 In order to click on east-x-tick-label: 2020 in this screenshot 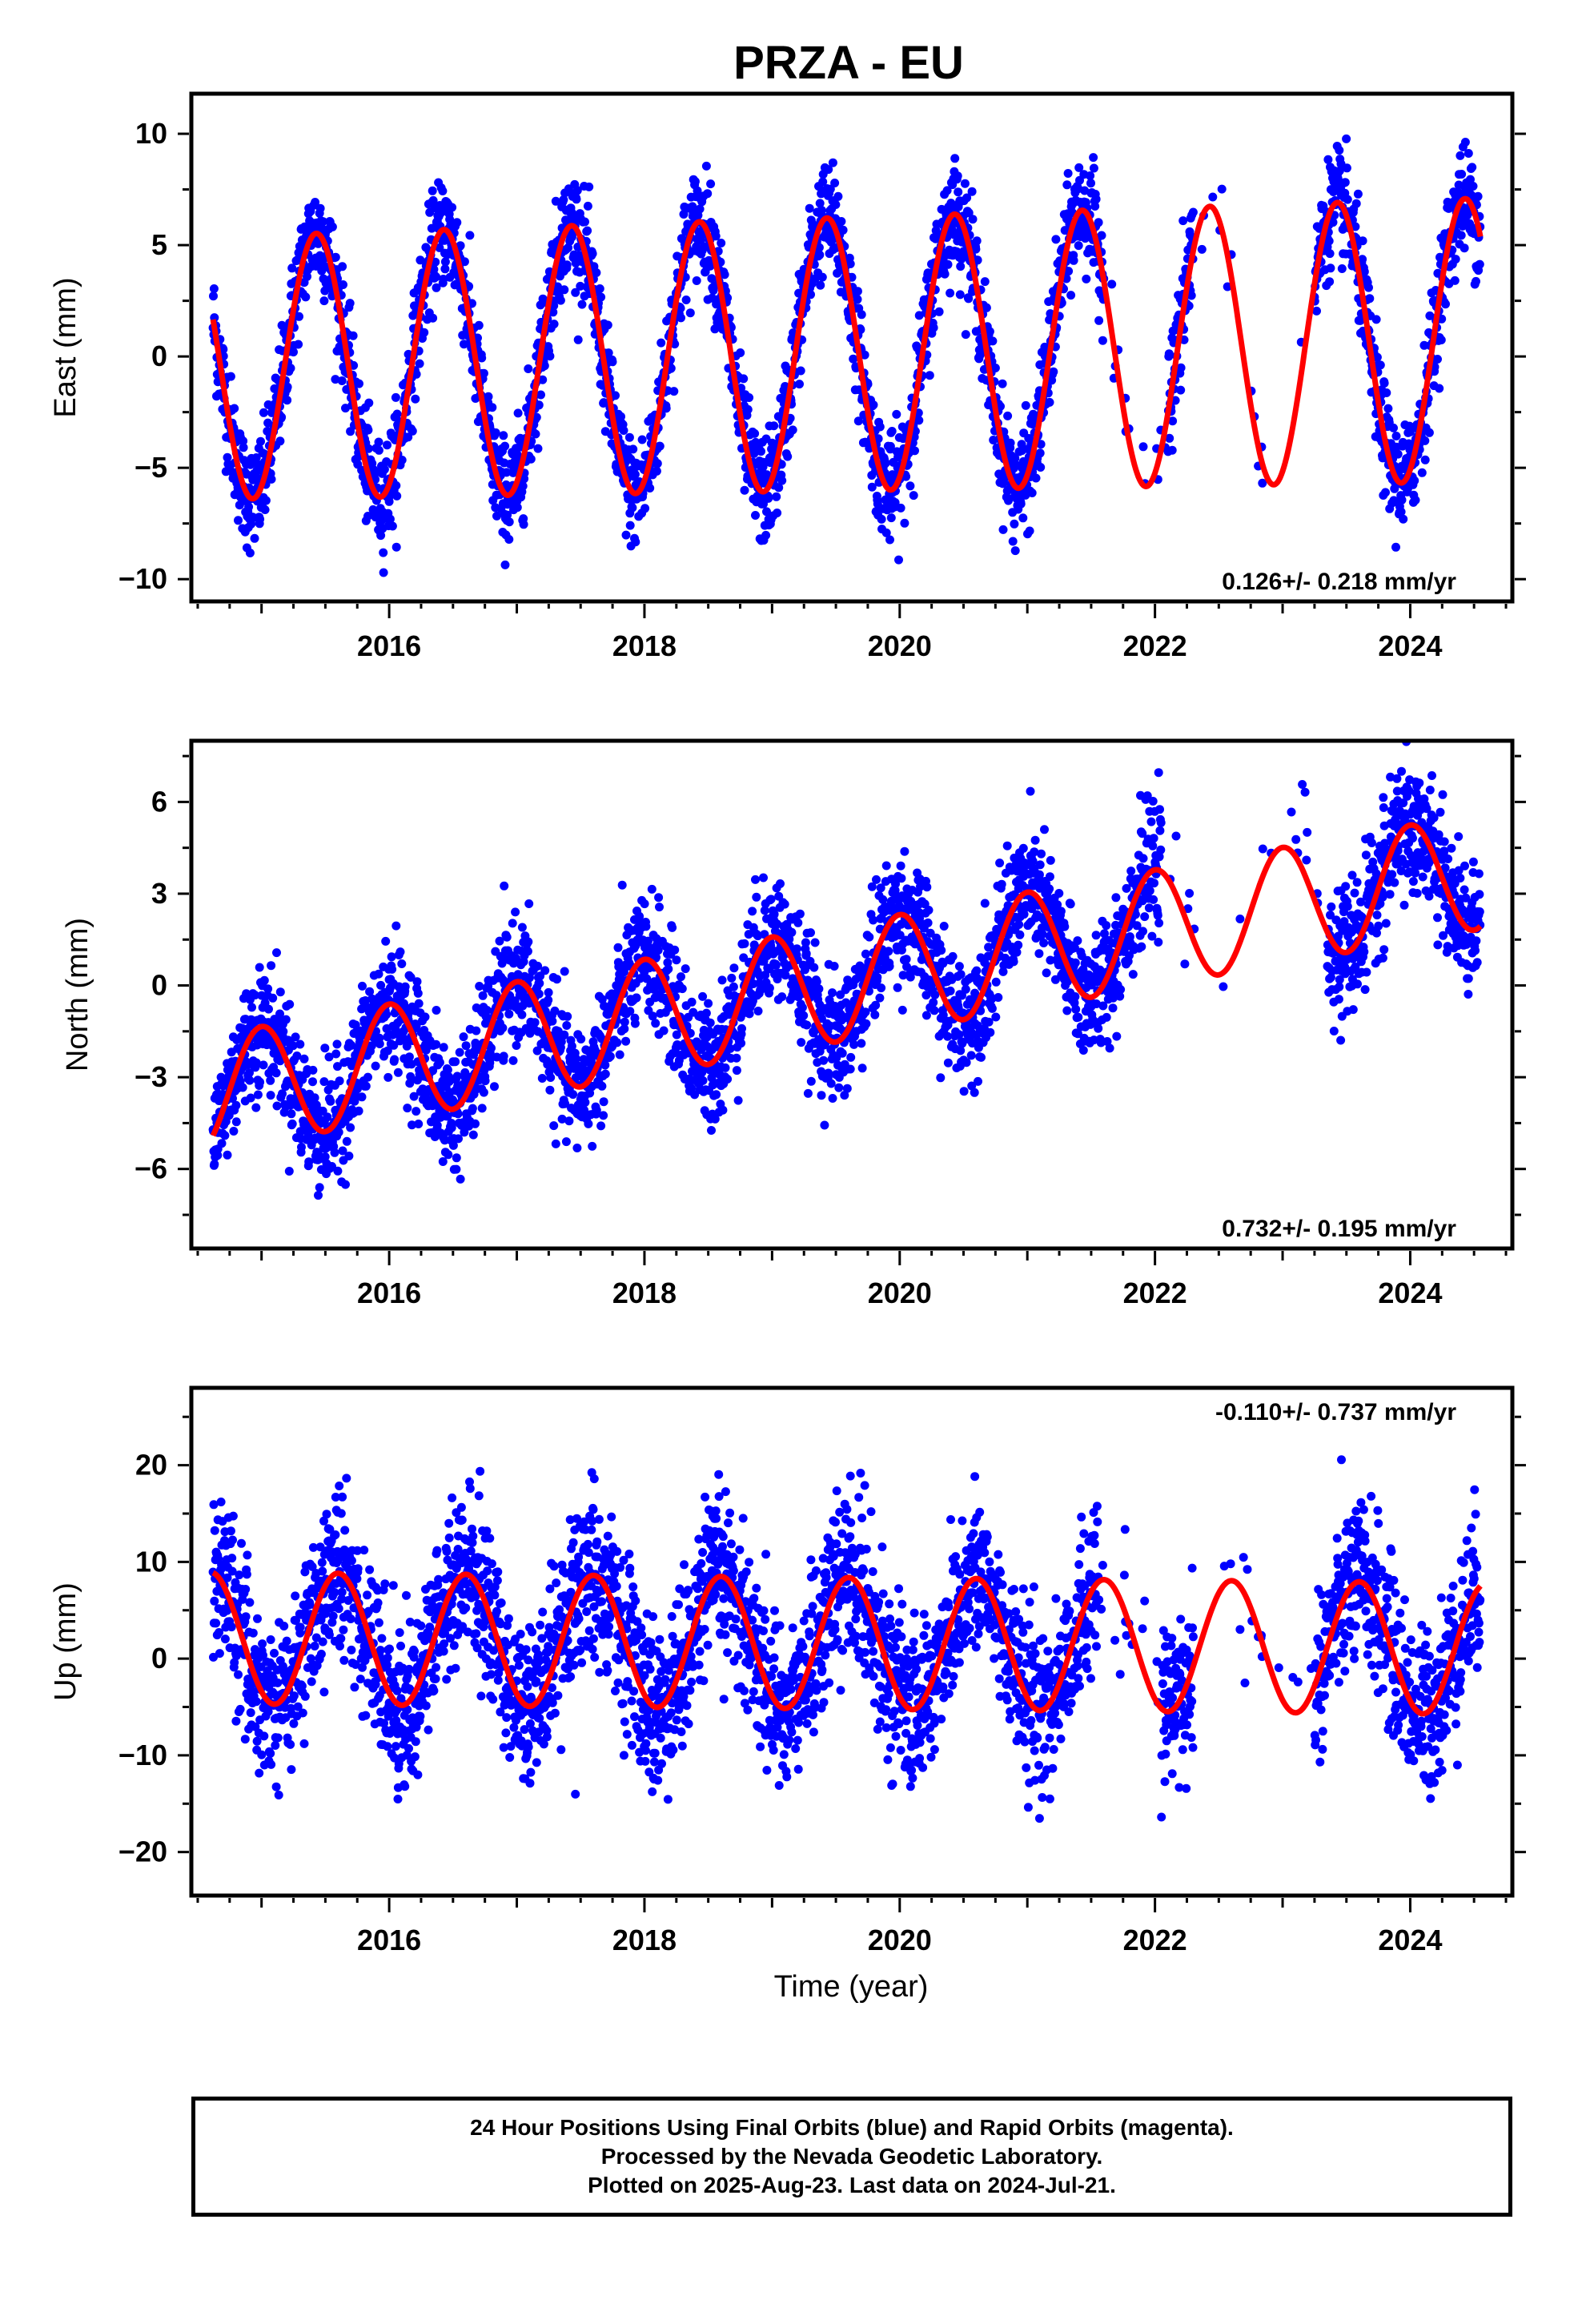, I will do `click(900, 645)`.